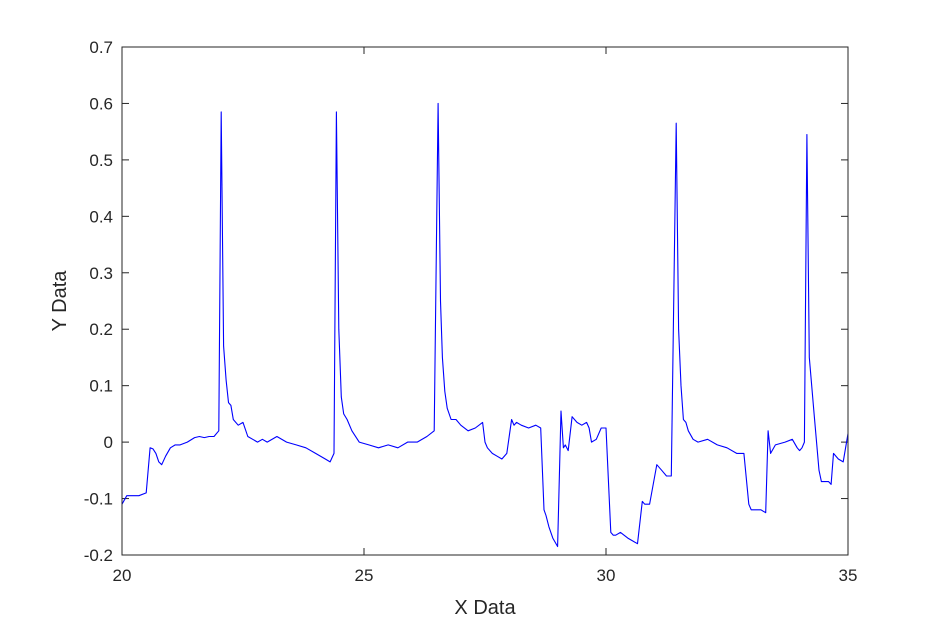  What do you see at coordinates (101, 386) in the screenshot?
I see `y-tick-label: 0.1` at bounding box center [101, 386].